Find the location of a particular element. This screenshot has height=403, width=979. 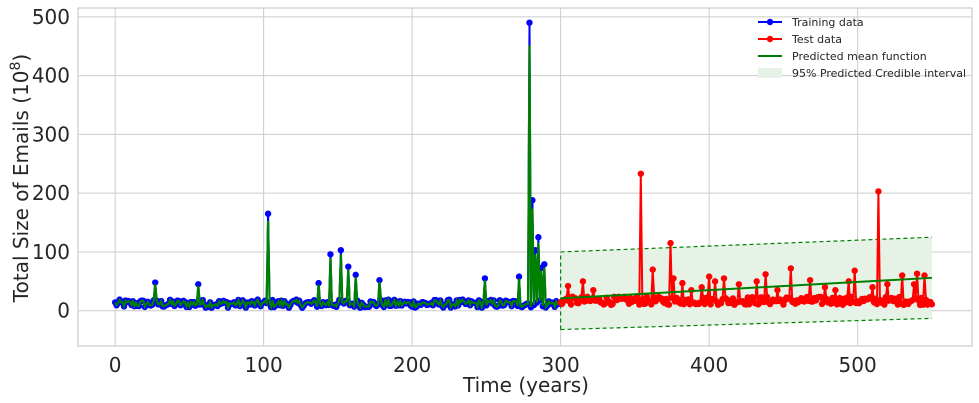

y-tick-label: 500 is located at coordinates (51, 17).